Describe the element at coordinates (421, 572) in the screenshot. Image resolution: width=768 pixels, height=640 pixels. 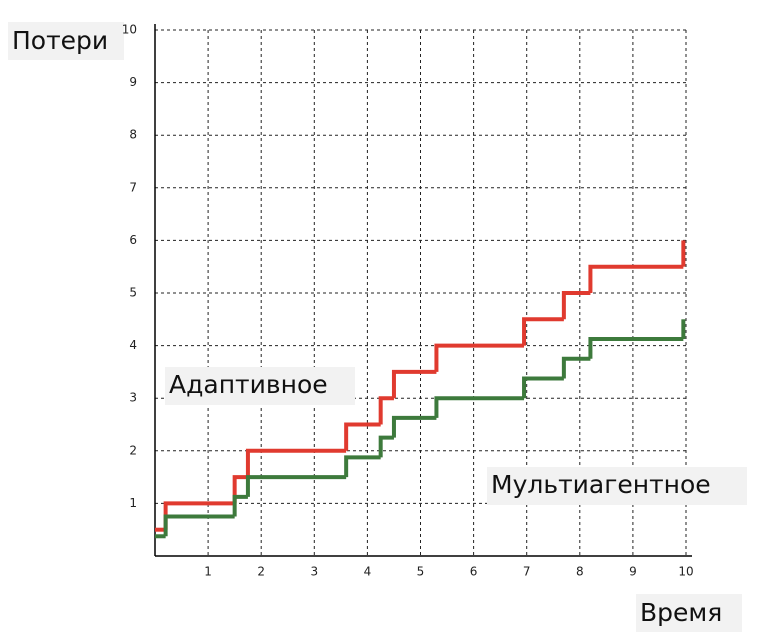
I see `x-tick-label: 5` at that location.